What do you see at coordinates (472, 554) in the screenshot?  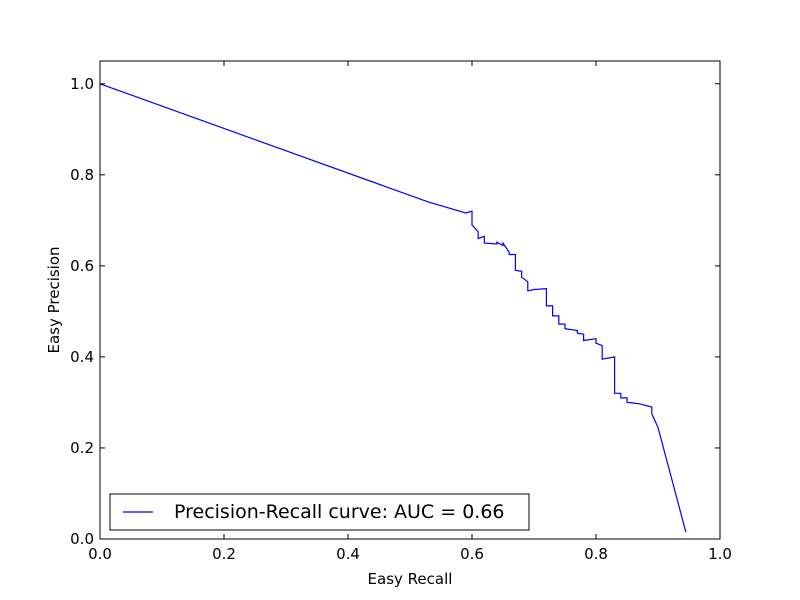 I see `x-tick-label: 0.6` at bounding box center [472, 554].